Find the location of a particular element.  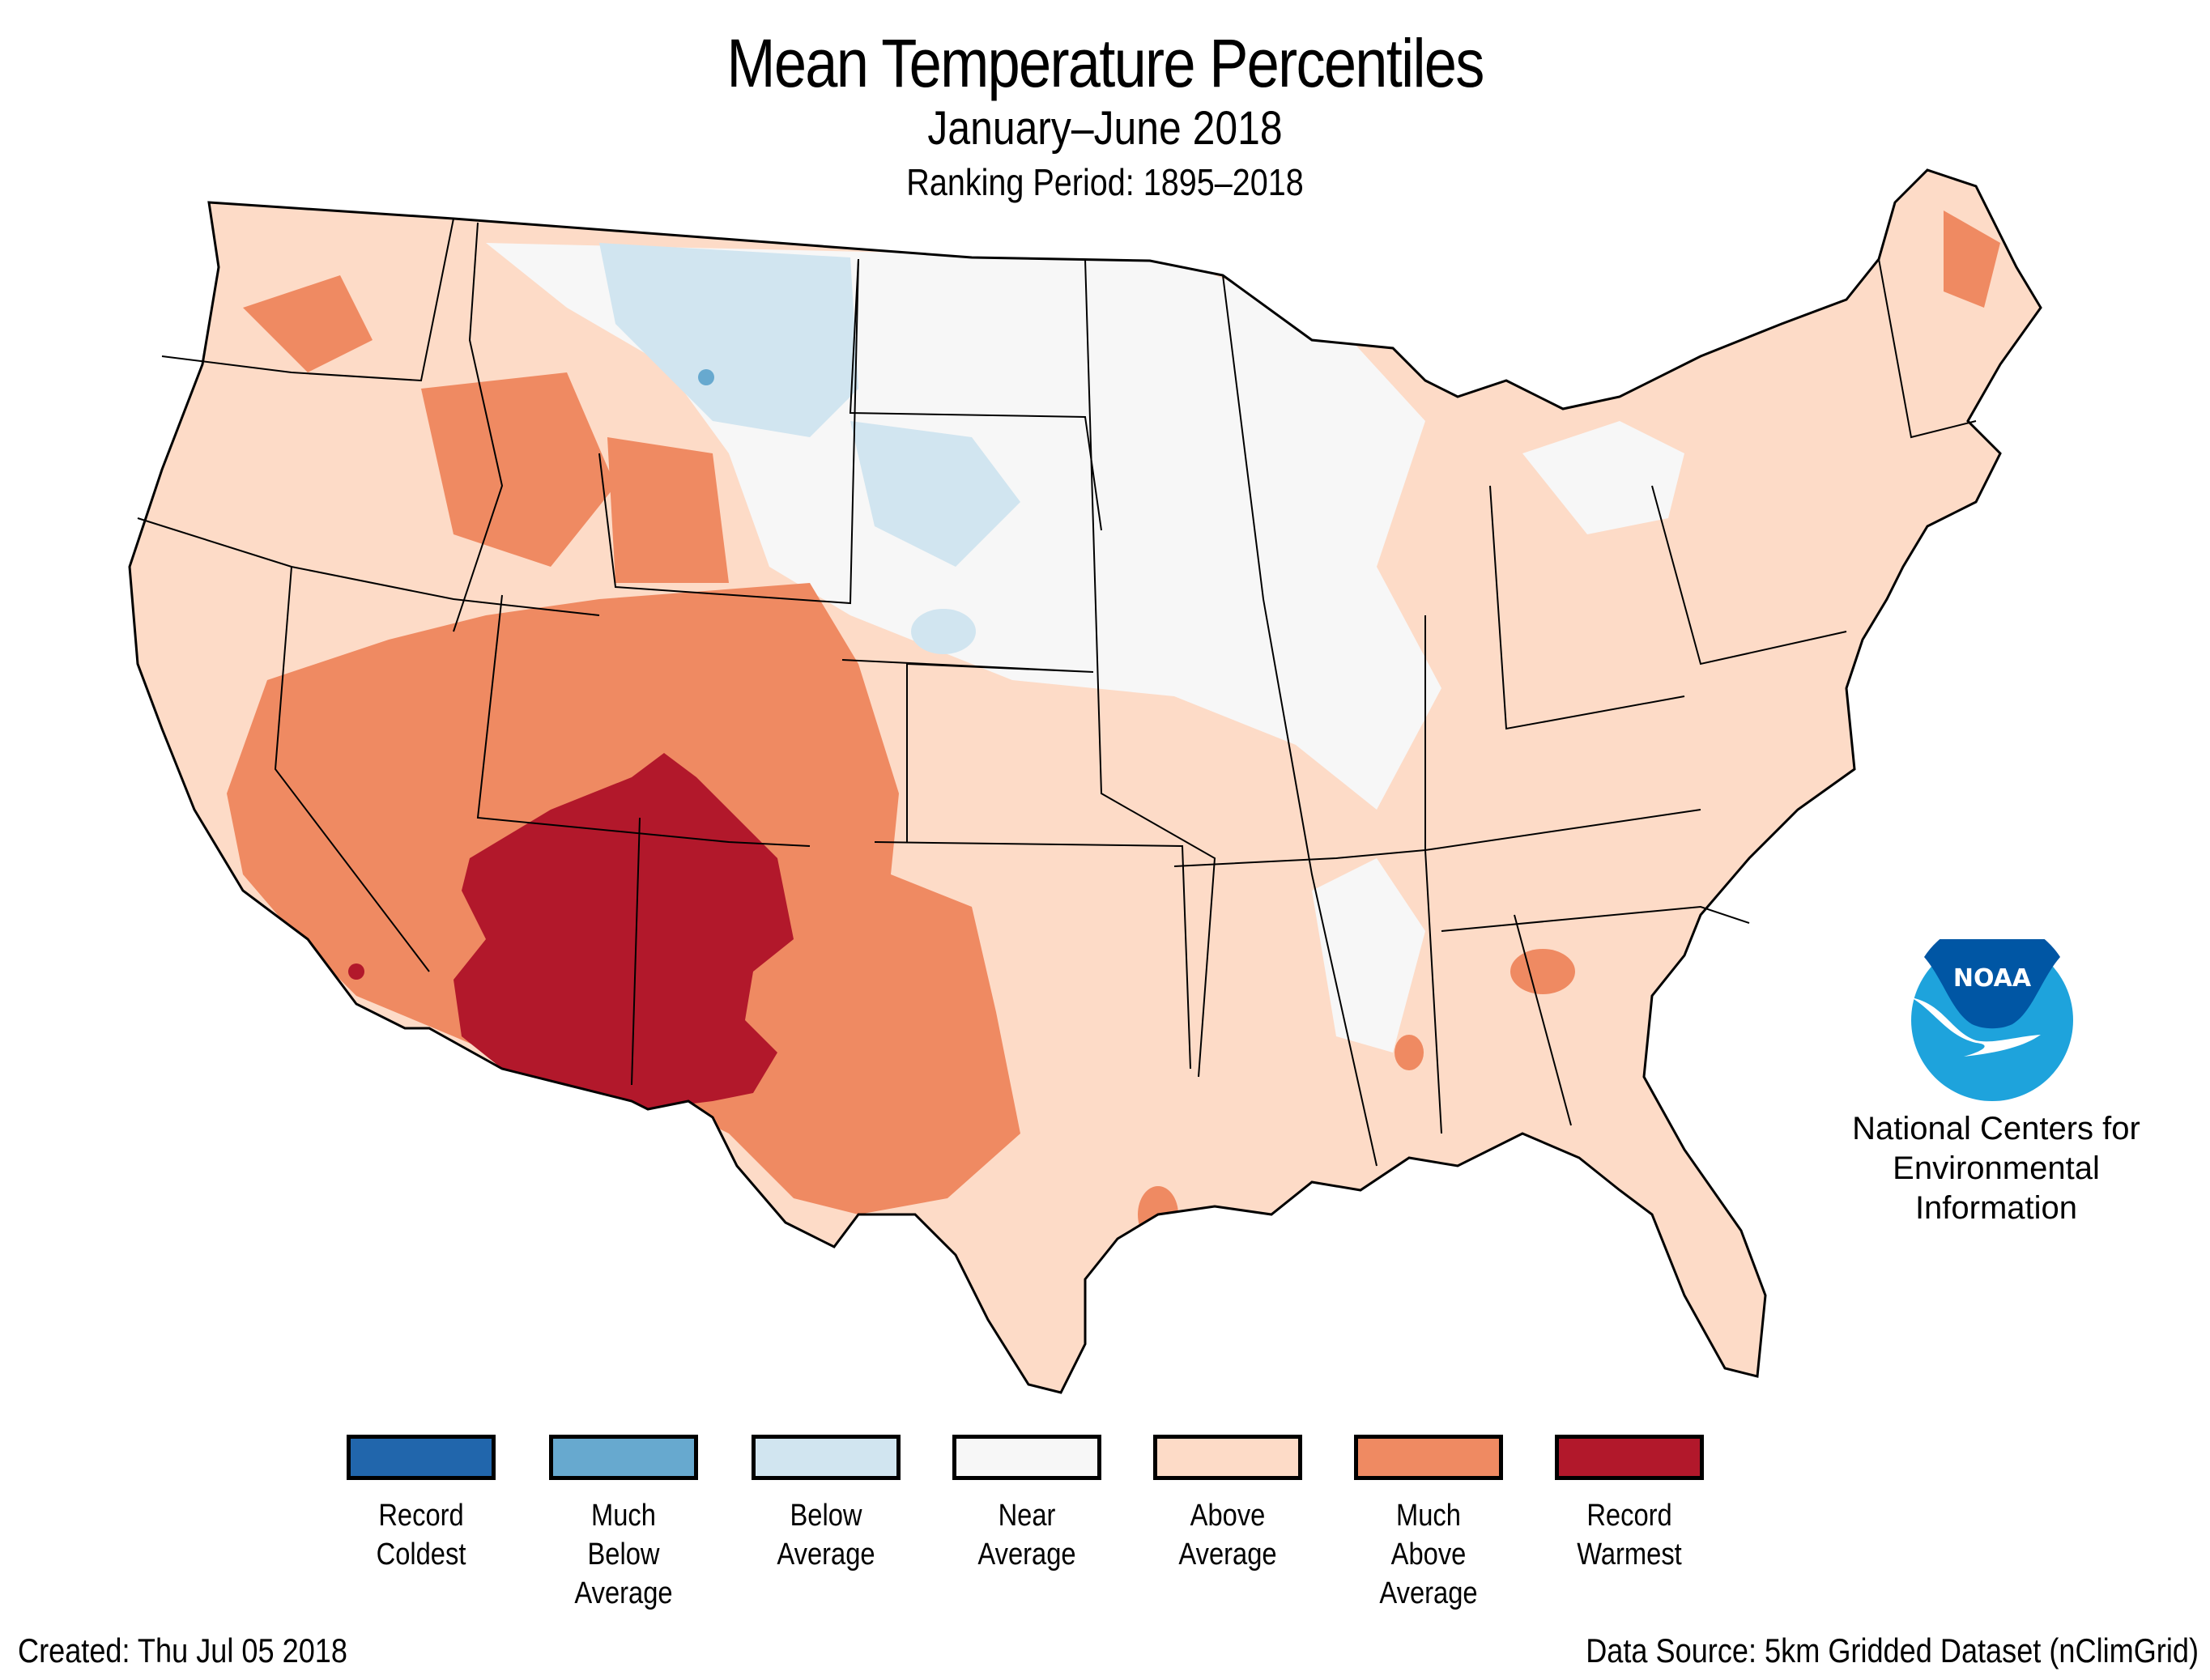

much-above-average-region-wyoming is located at coordinates (668, 510).